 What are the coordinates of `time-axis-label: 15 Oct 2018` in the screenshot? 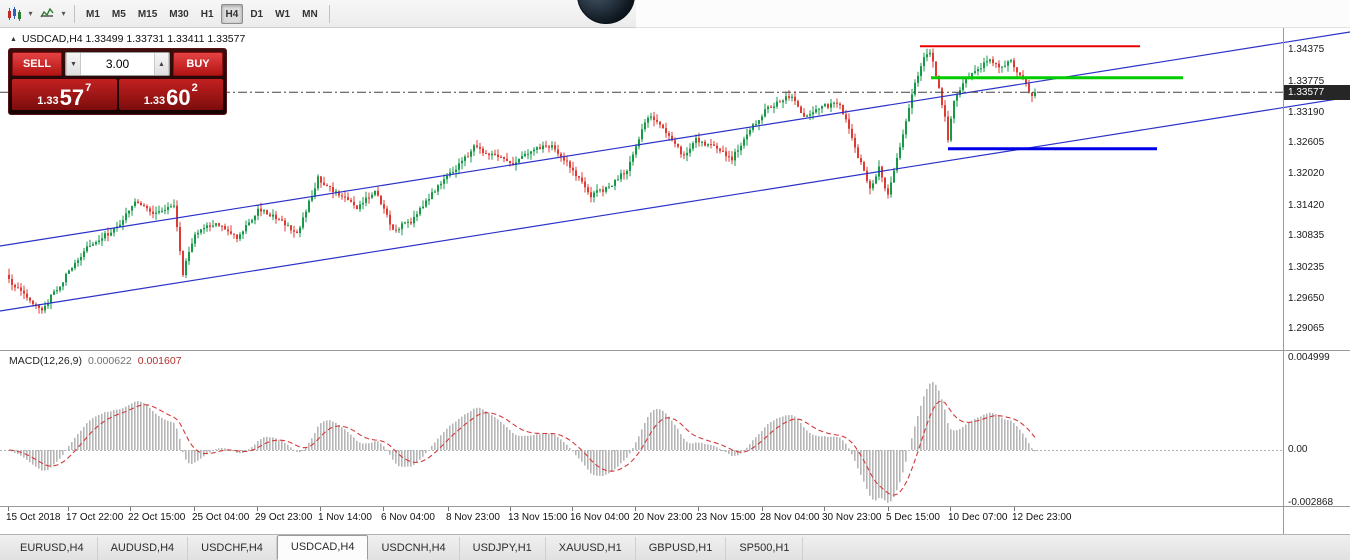 It's located at (33, 517).